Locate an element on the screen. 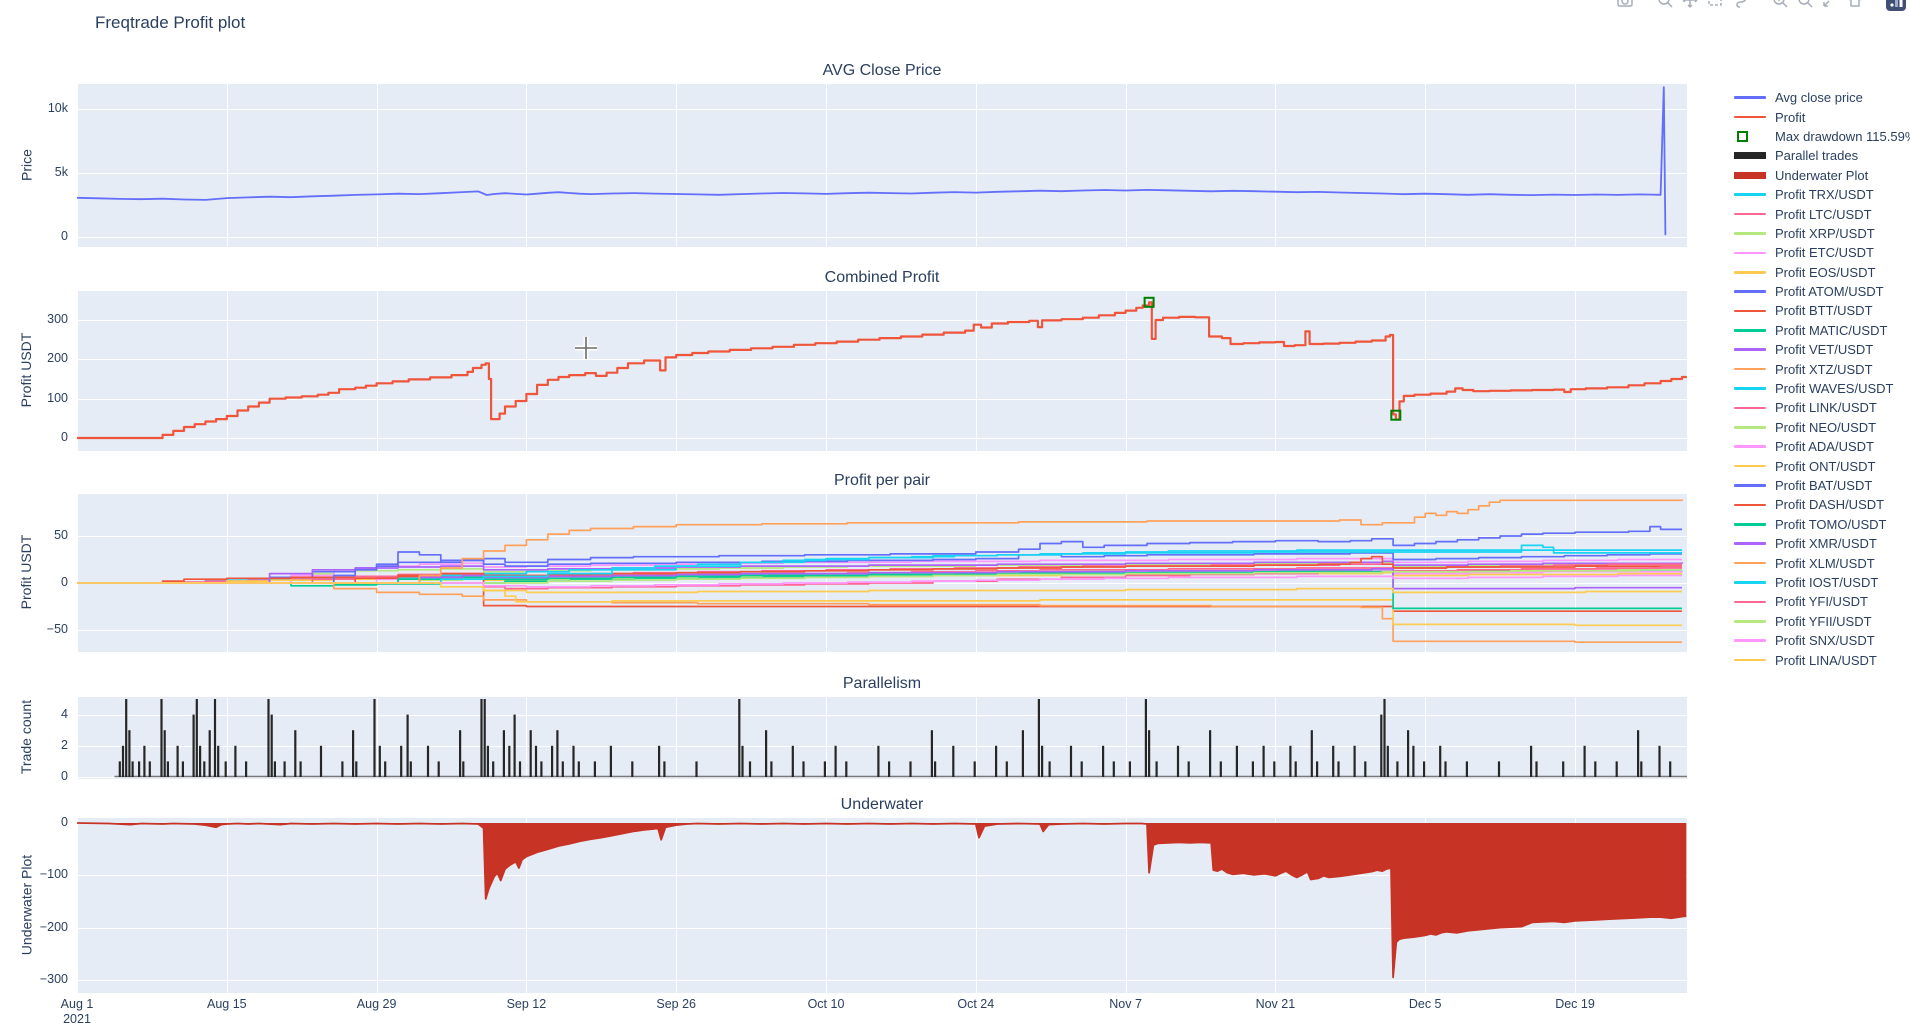  legend-item-max-drawdown-115-59-: Max drawdown 115.59% is located at coordinates (1822, 136).